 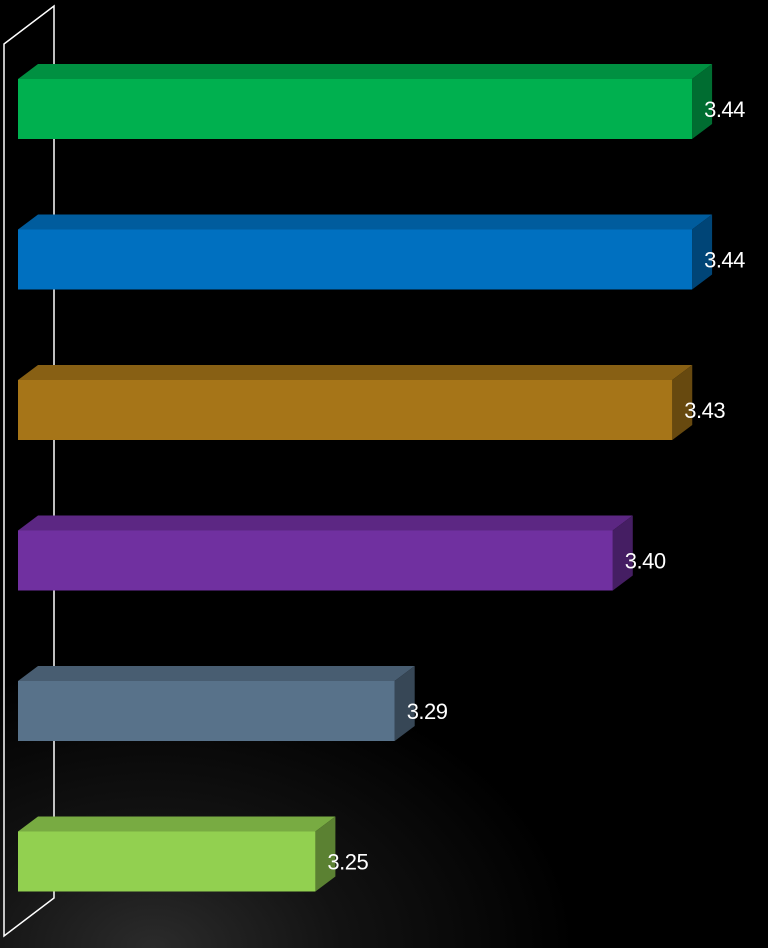 I want to click on bar-3: 3.43, so click(x=372, y=402).